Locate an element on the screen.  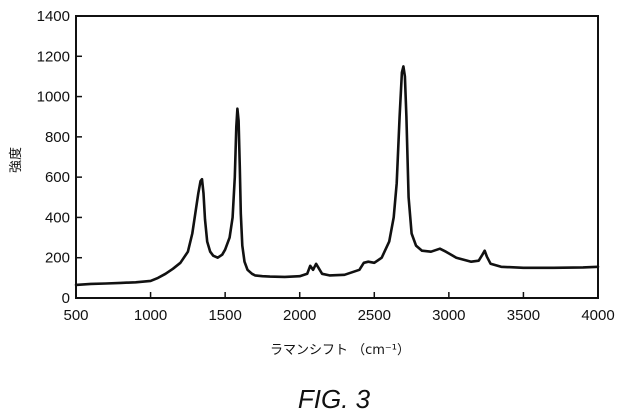
x-tick-label: 1000 is located at coordinates (150, 315).